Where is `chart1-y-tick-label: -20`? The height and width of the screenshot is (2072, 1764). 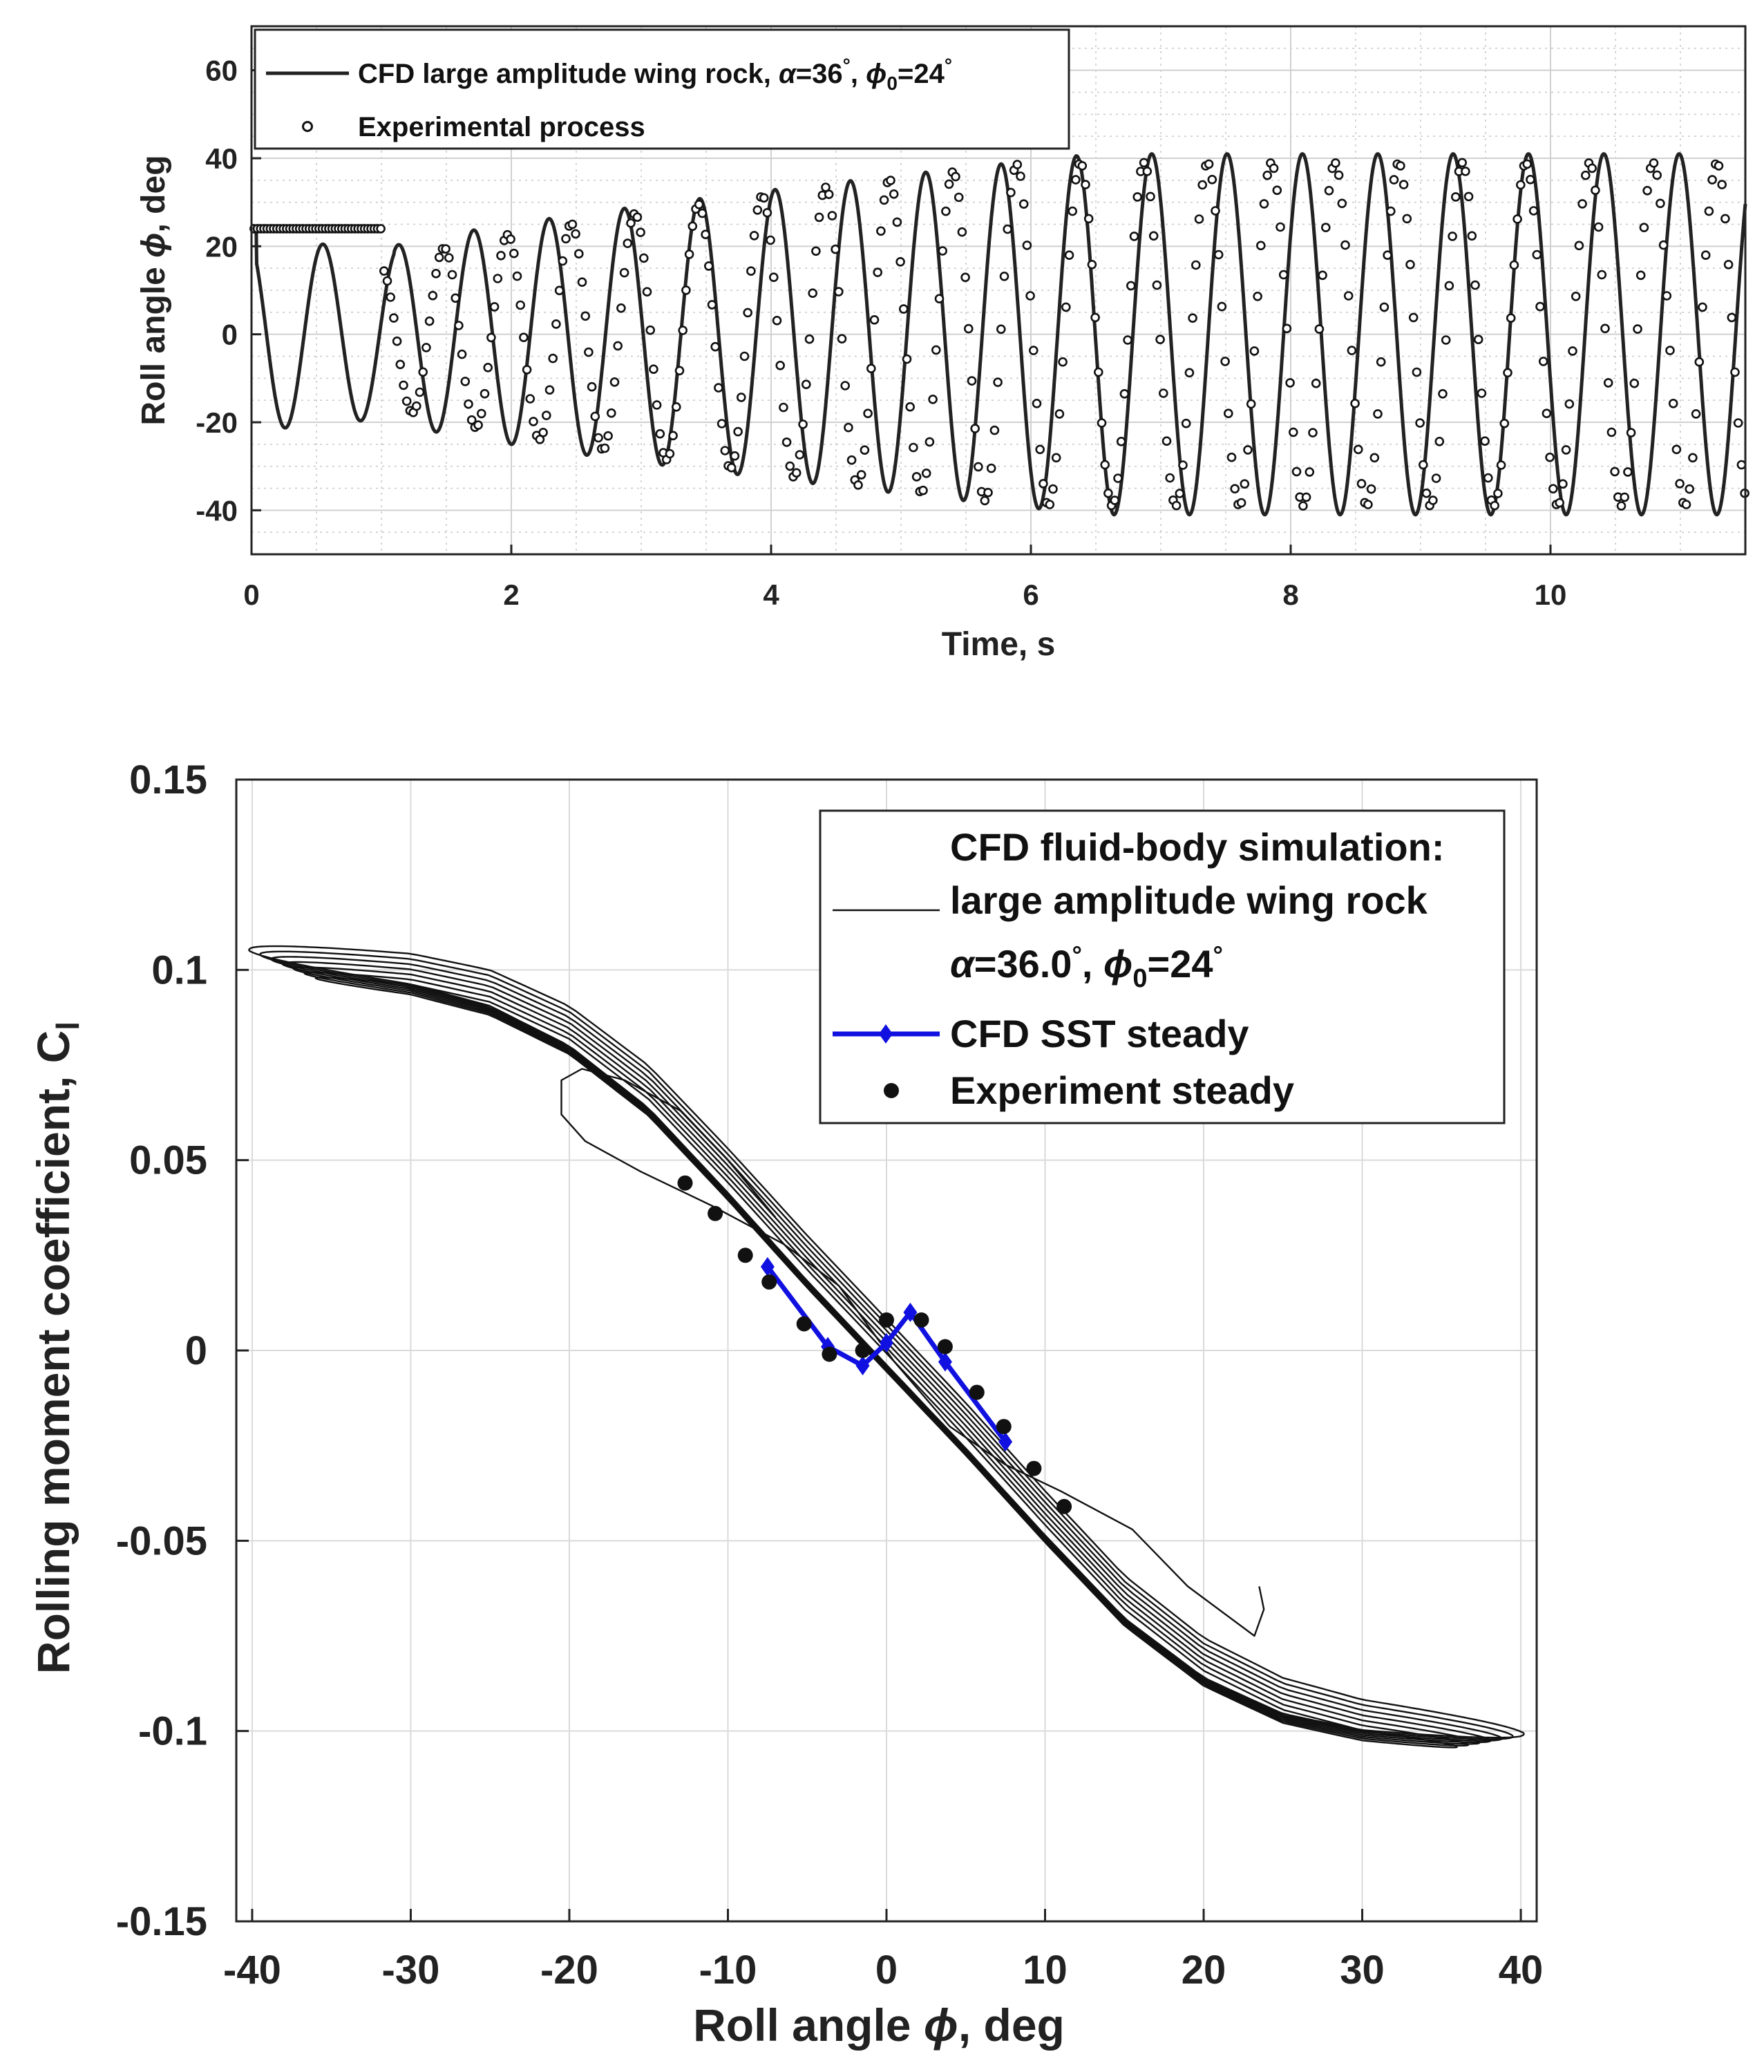
chart1-y-tick-label: -20 is located at coordinates (217, 422).